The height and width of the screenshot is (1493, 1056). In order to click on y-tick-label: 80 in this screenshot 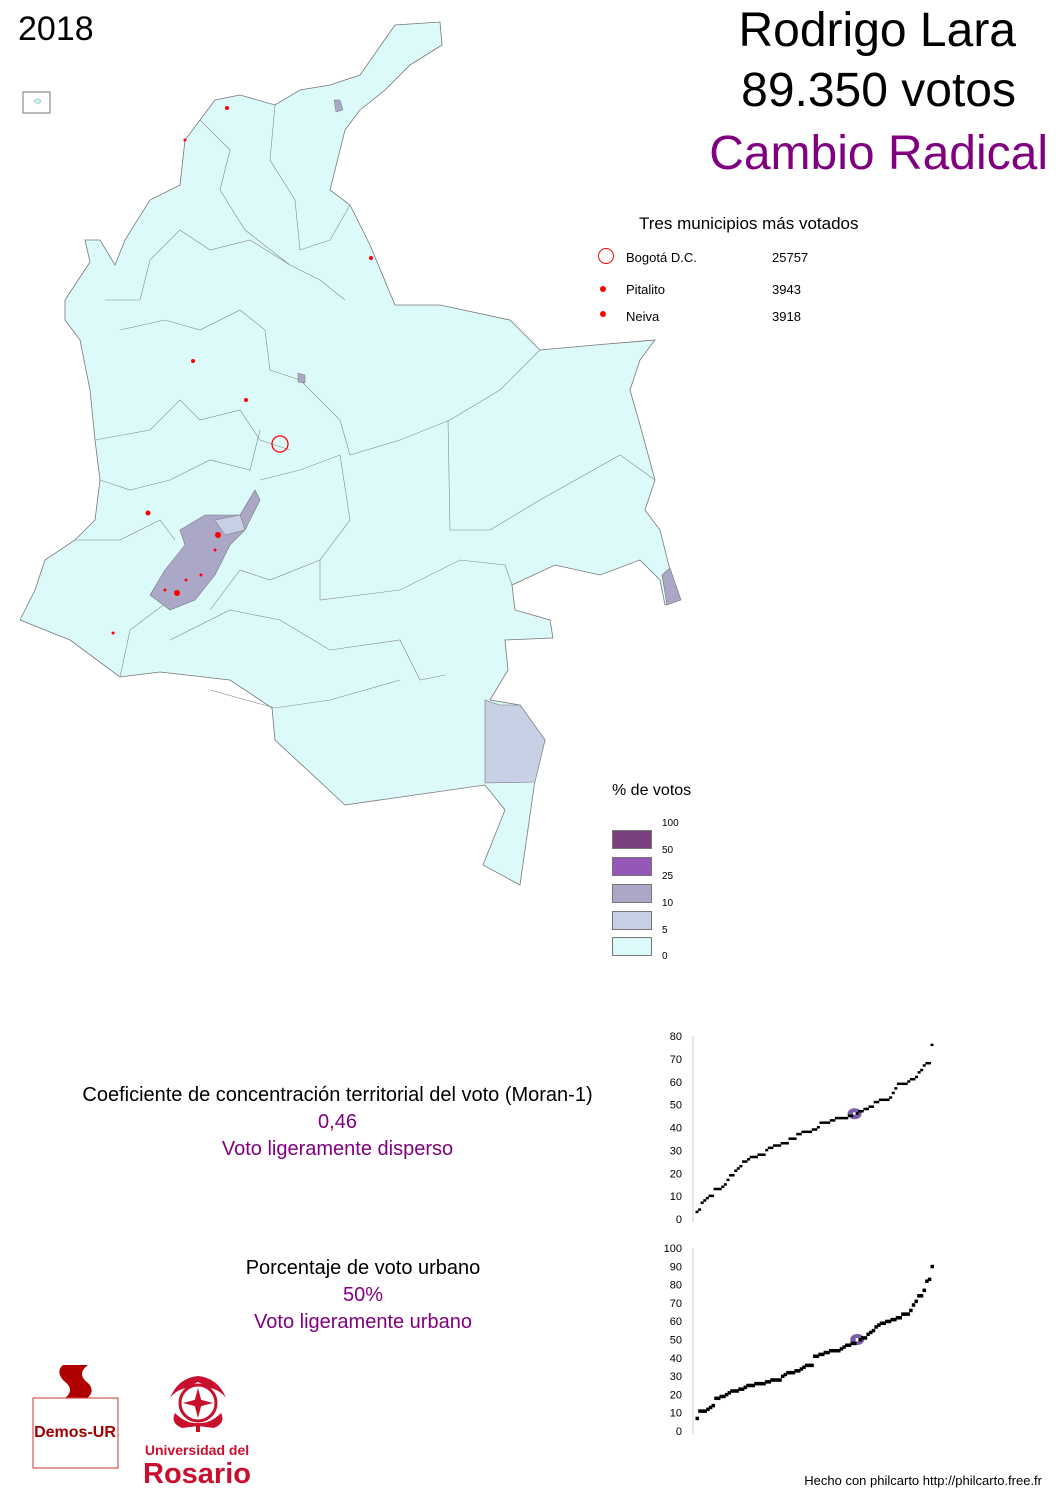, I will do `click(676, 1286)`.